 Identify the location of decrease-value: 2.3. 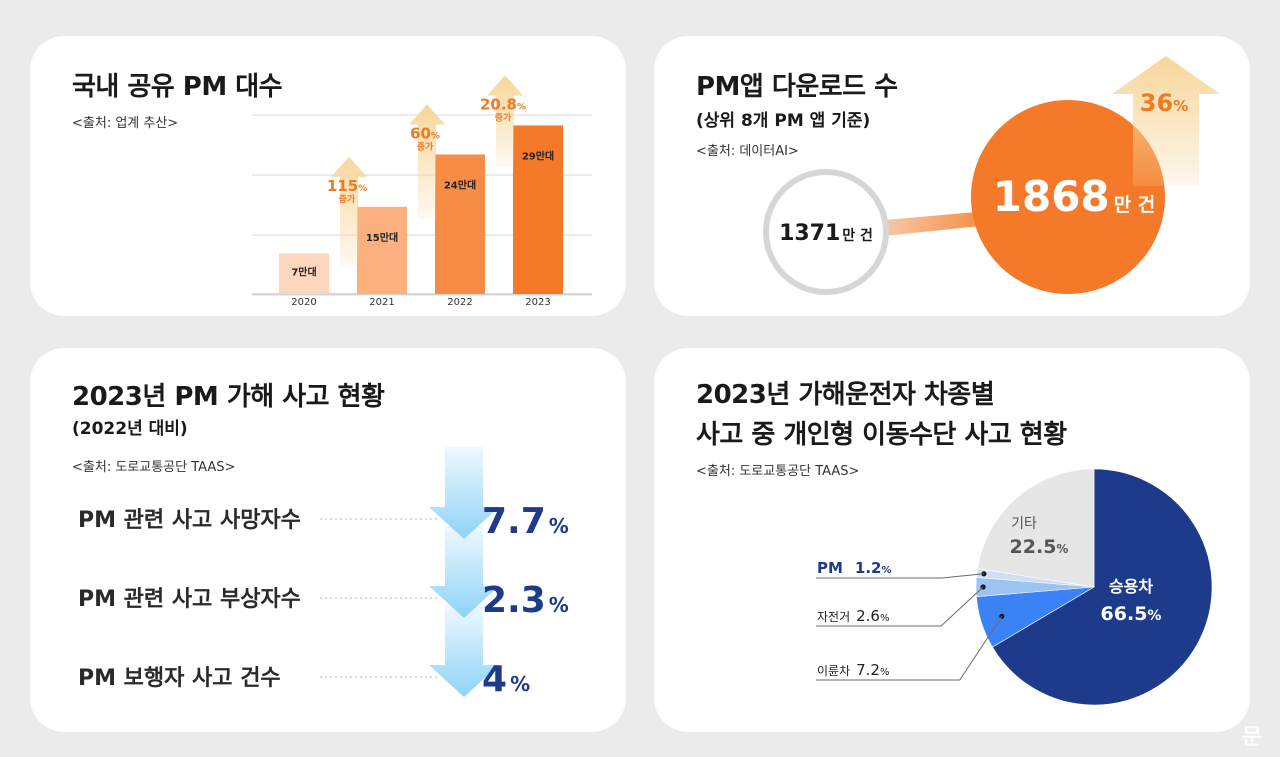
(514, 600).